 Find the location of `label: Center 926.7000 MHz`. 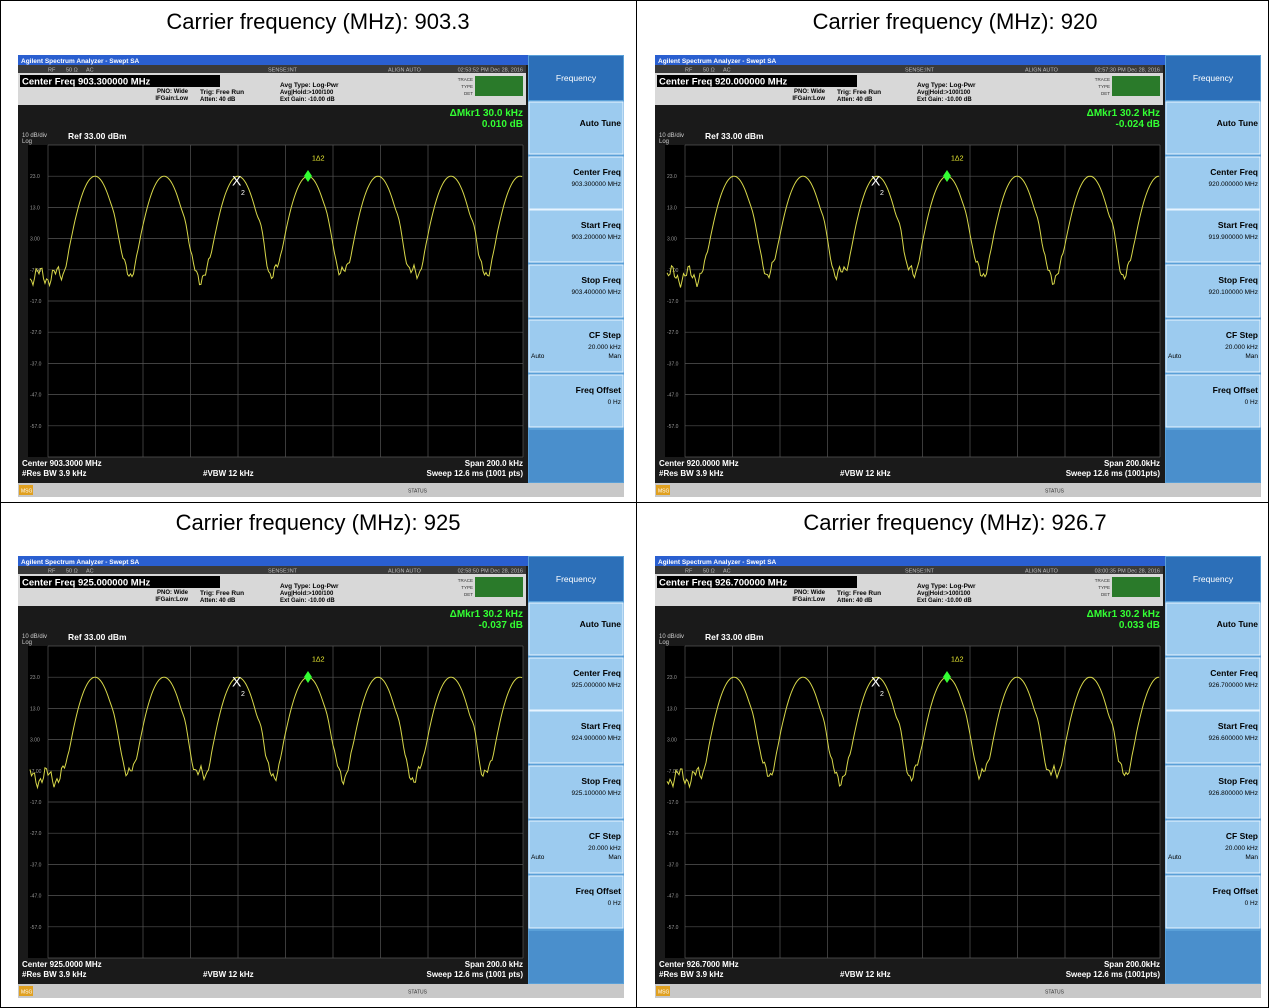

label: Center 926.7000 MHz is located at coordinates (699, 964).